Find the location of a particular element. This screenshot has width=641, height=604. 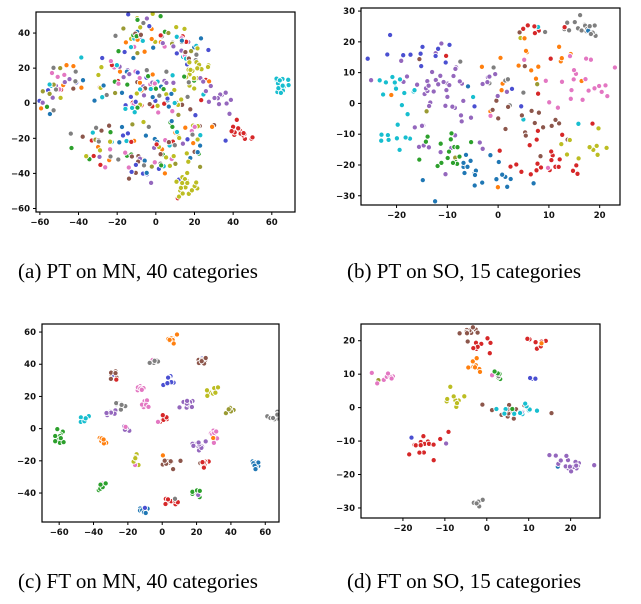

plot-frame is located at coordinates (490, 106).